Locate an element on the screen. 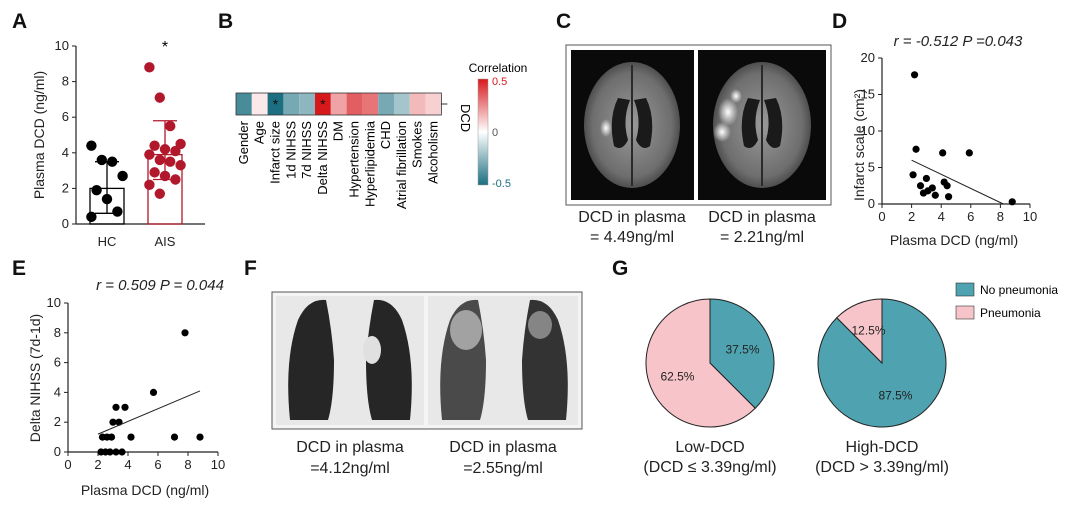 Image resolution: width=1080 pixels, height=509 pixels. a-significance: * is located at coordinates (165, 47).